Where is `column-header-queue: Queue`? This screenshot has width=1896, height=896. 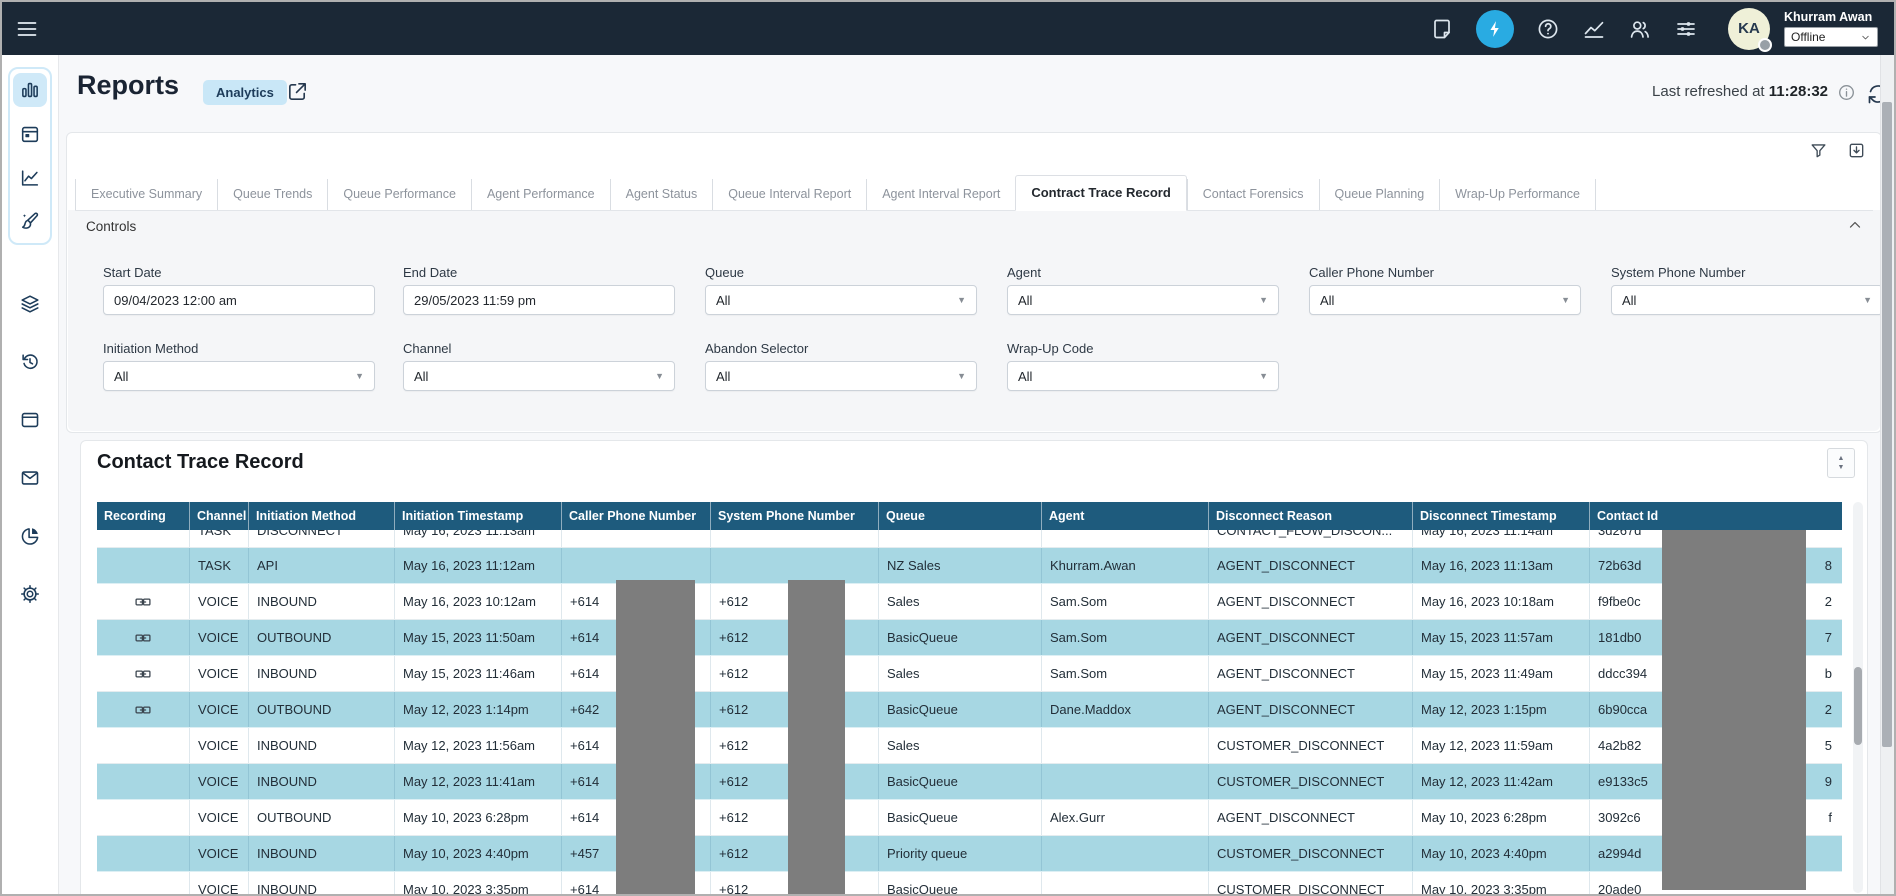
column-header-queue: Queue is located at coordinates (960, 516).